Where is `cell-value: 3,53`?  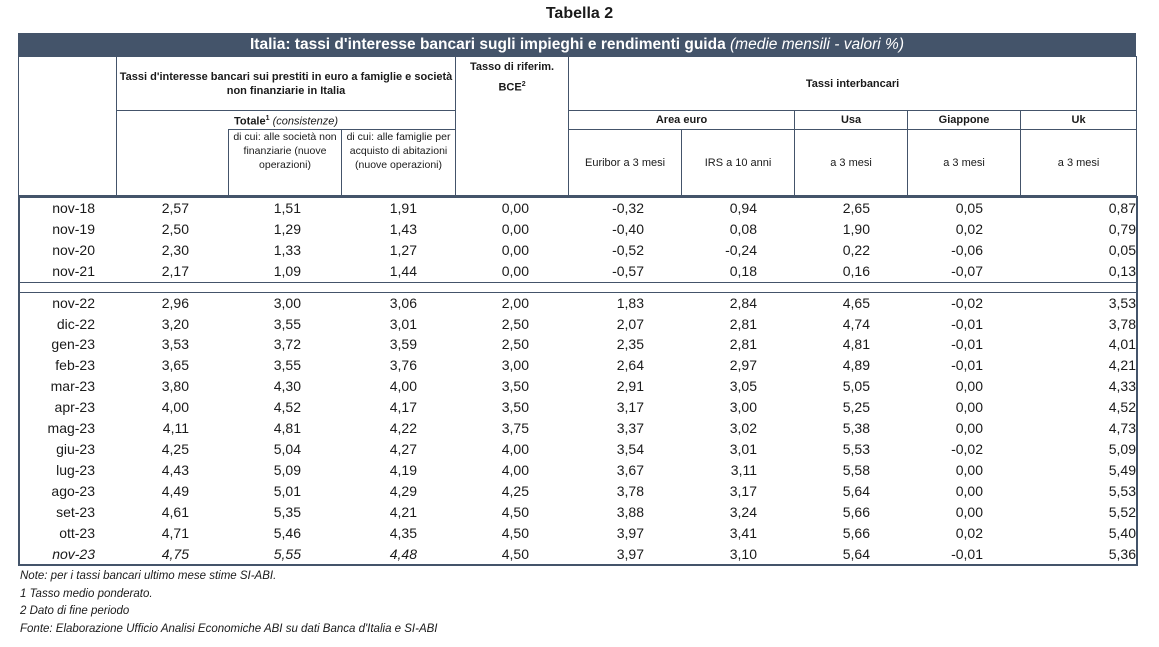
cell-value: 3,53 is located at coordinates (175, 344).